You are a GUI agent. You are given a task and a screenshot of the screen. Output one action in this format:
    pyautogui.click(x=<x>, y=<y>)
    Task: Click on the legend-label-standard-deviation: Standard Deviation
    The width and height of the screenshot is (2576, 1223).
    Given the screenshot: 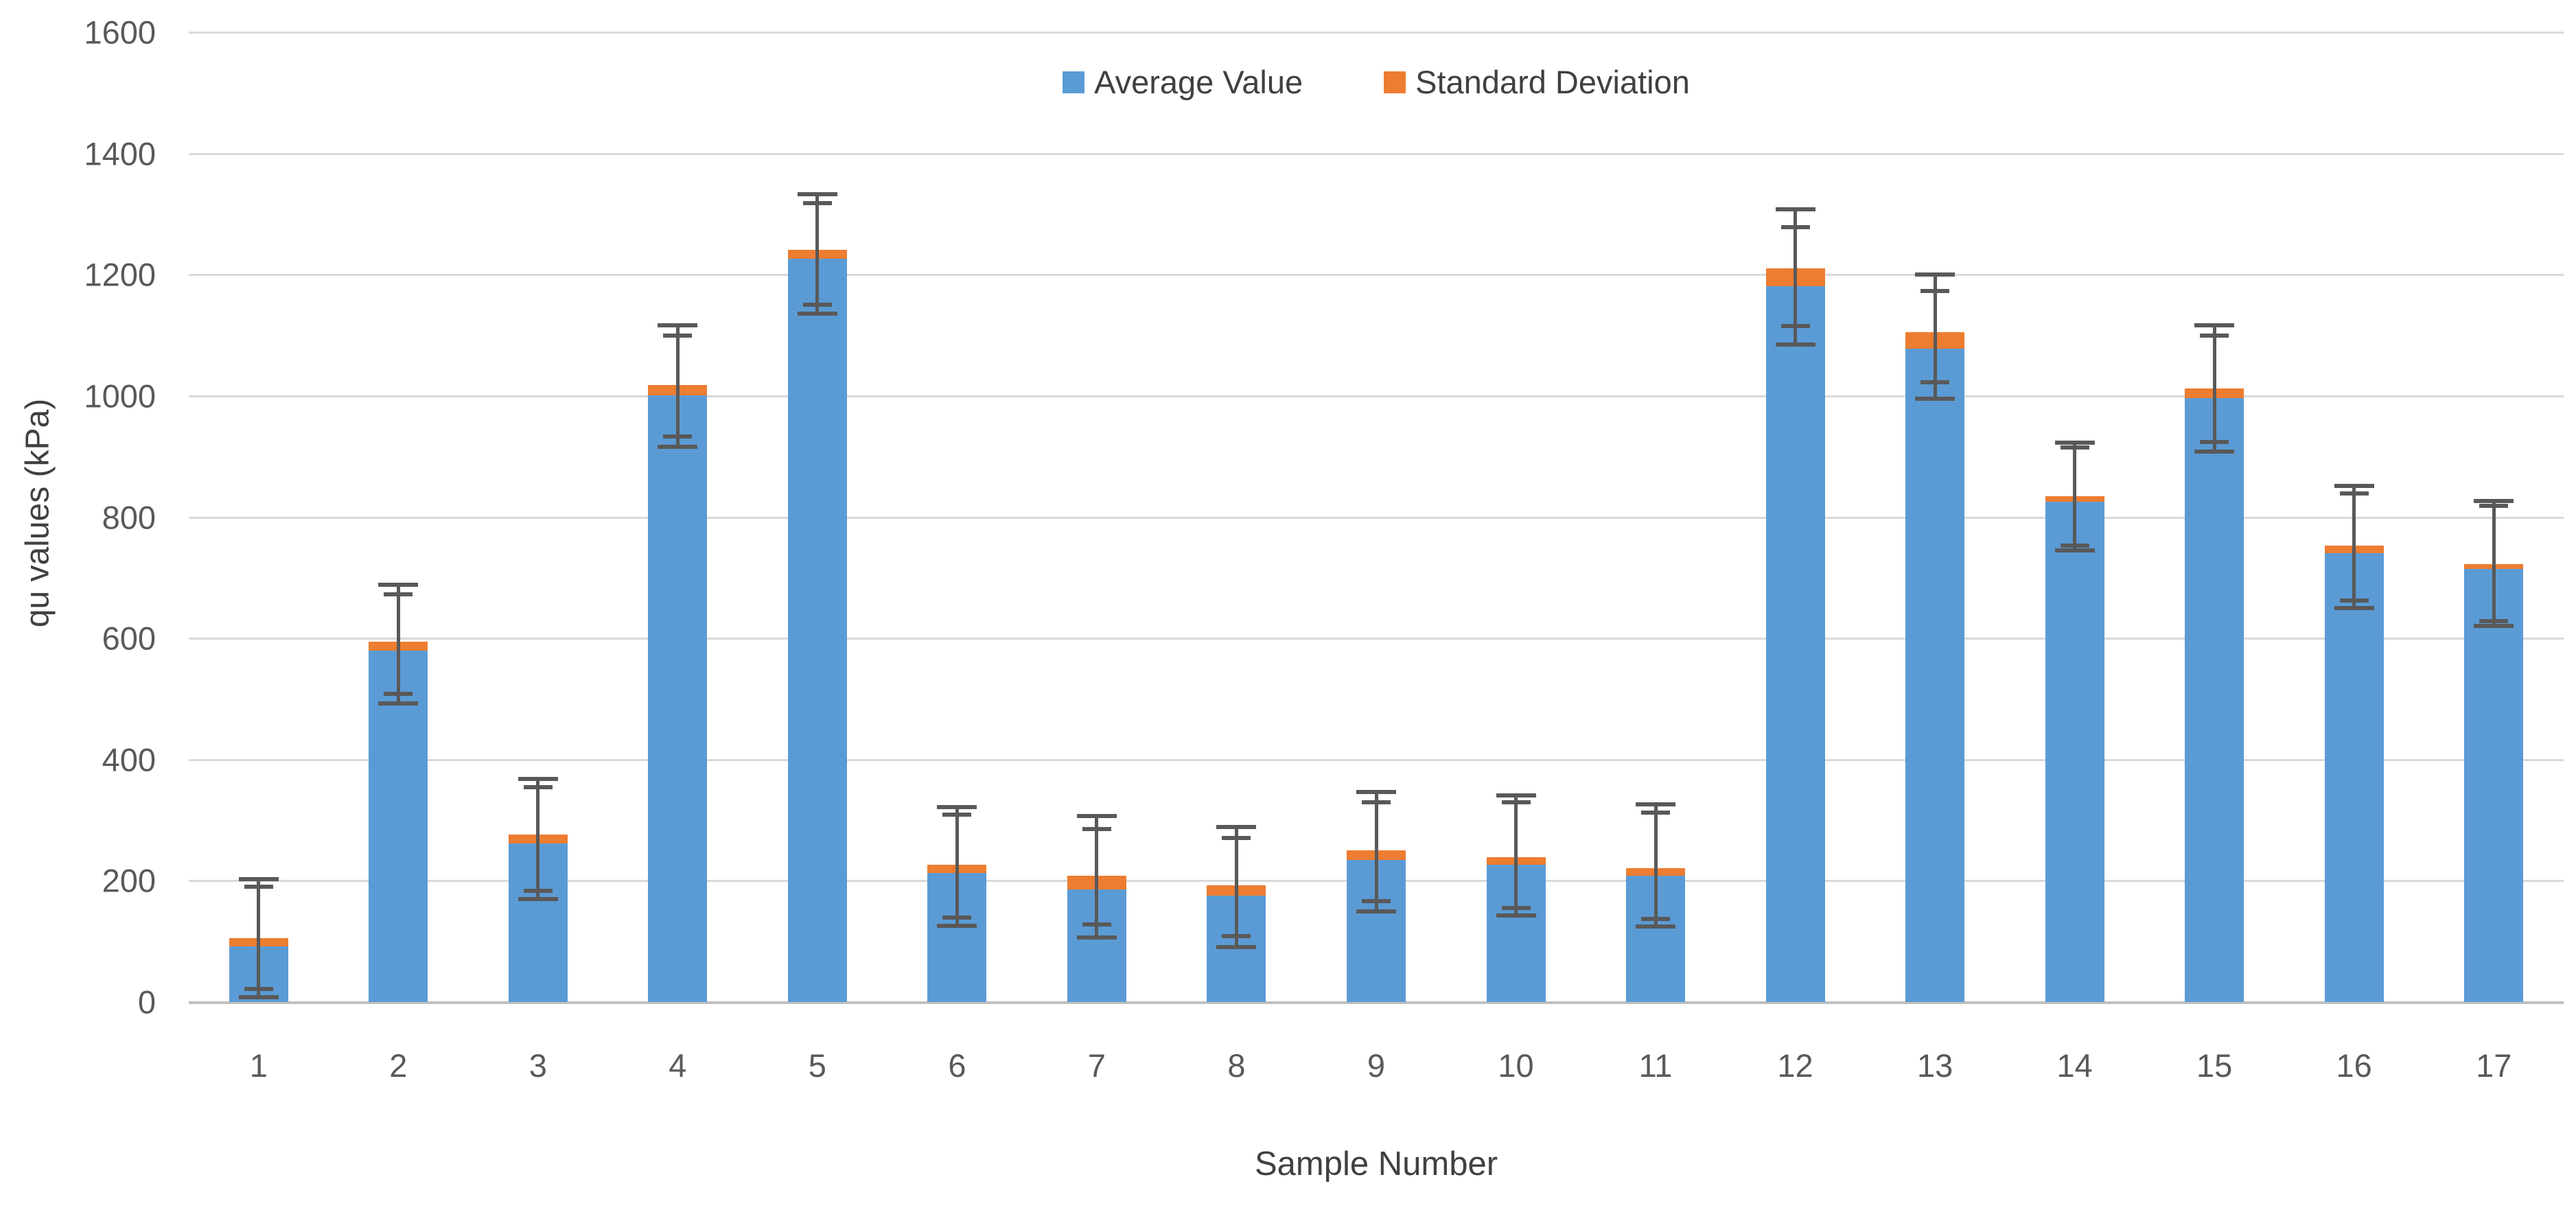 What is the action you would take?
    pyautogui.click(x=1552, y=82)
    